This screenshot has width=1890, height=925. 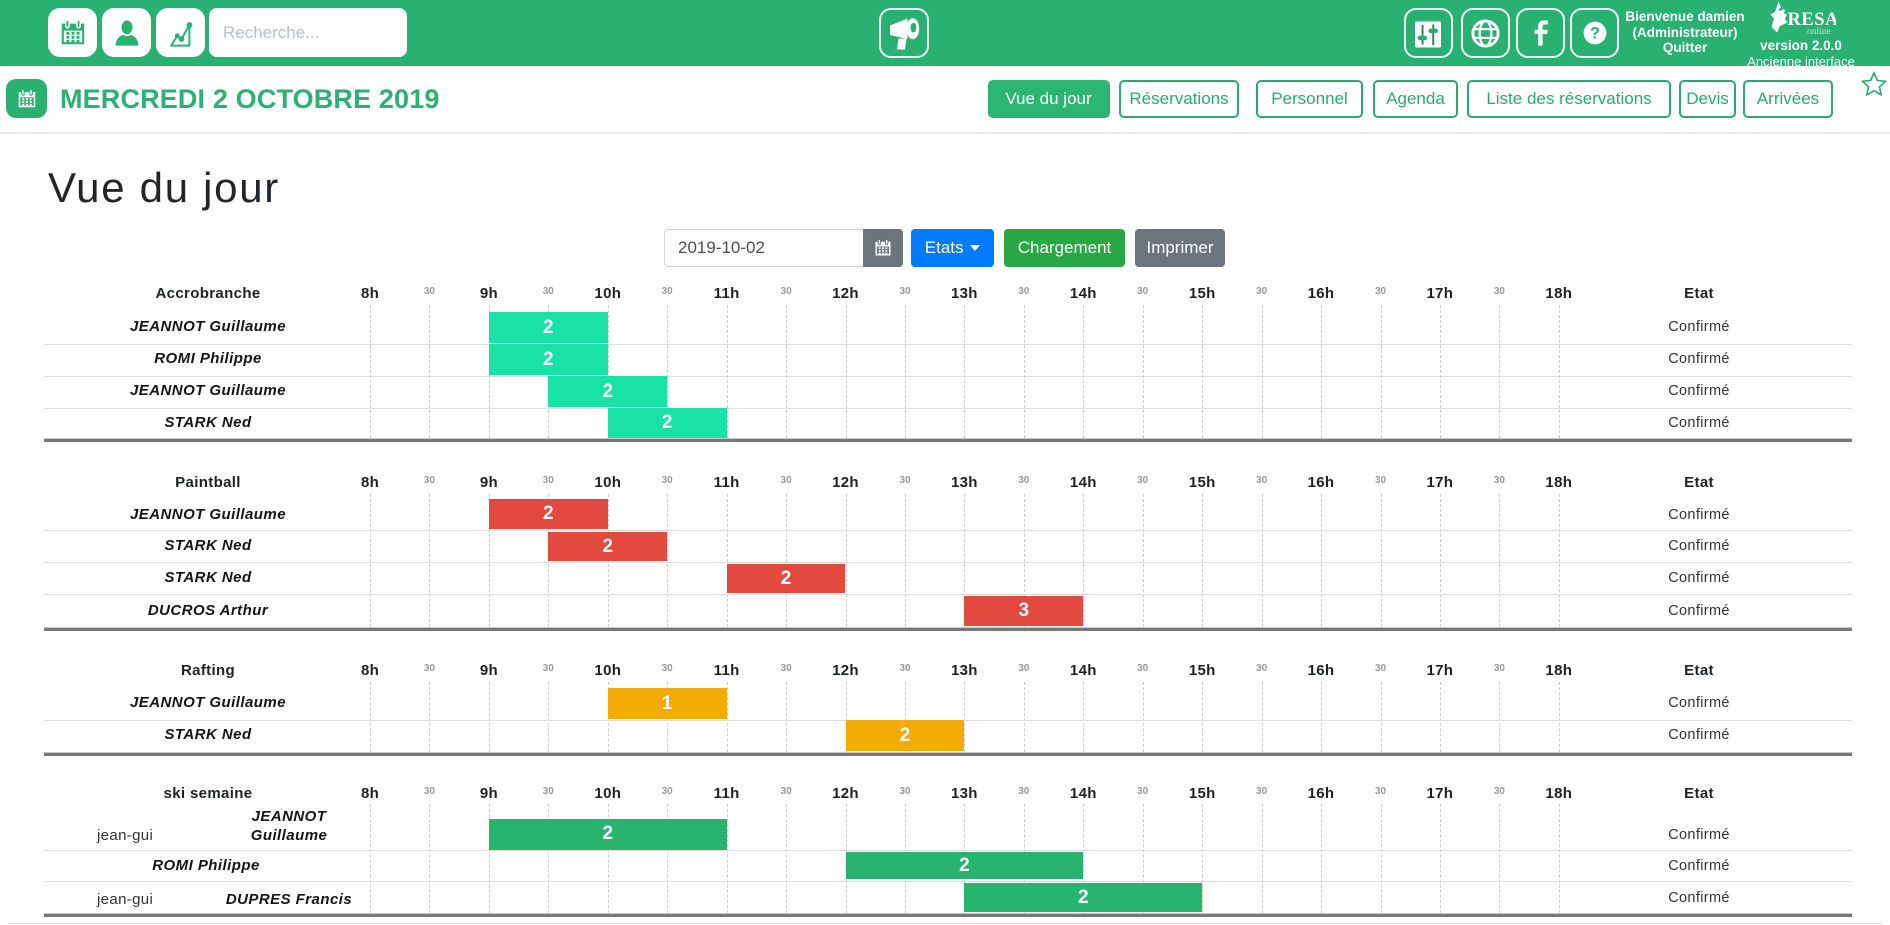 I want to click on svg-text: online, so click(x=1819, y=32).